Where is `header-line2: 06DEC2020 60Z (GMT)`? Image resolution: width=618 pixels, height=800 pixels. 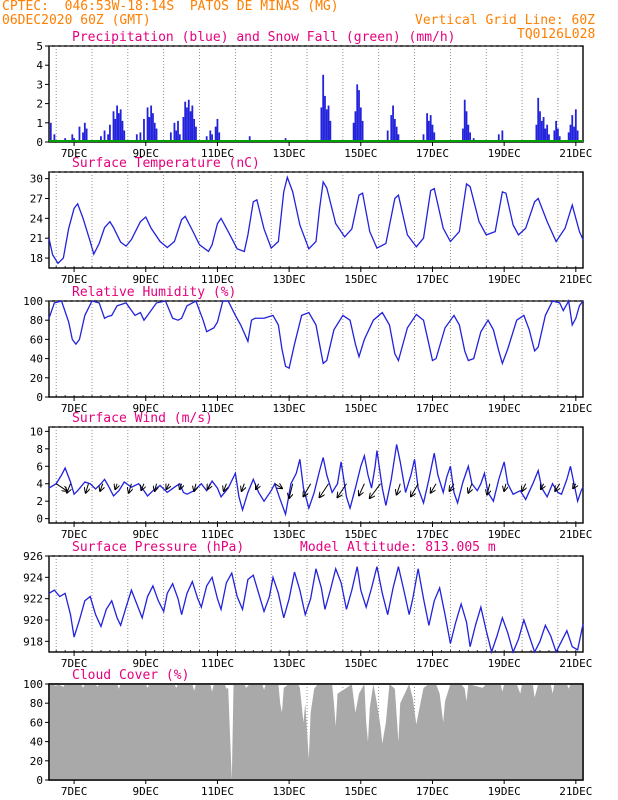
header-line2: 06DEC2020 60Z (GMT) is located at coordinates (76, 20).